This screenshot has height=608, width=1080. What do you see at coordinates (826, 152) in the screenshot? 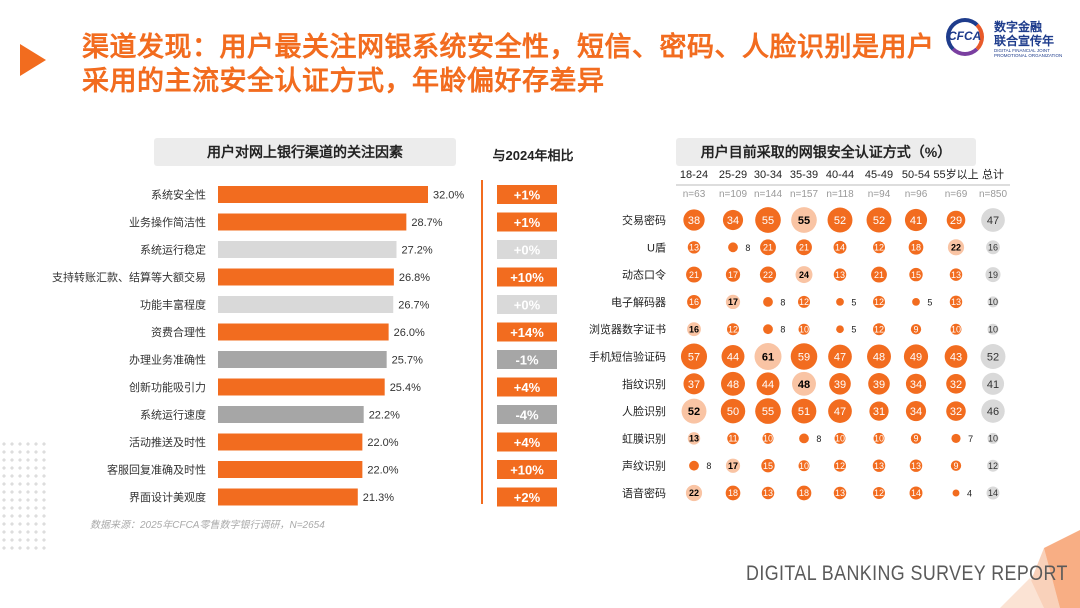
I see `right-panel-title: 用户目前采取的网银安全认证方式（%）` at bounding box center [826, 152].